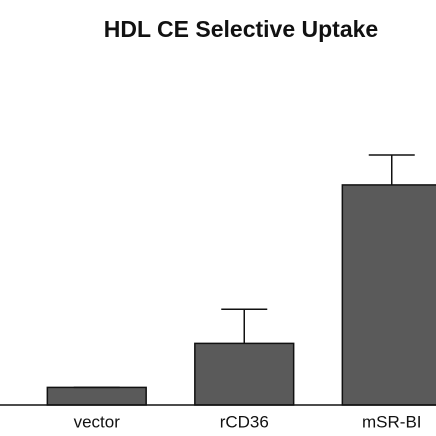 The height and width of the screenshot is (436, 436). What do you see at coordinates (244, 421) in the screenshot?
I see `x-tick-label: rCD36` at bounding box center [244, 421].